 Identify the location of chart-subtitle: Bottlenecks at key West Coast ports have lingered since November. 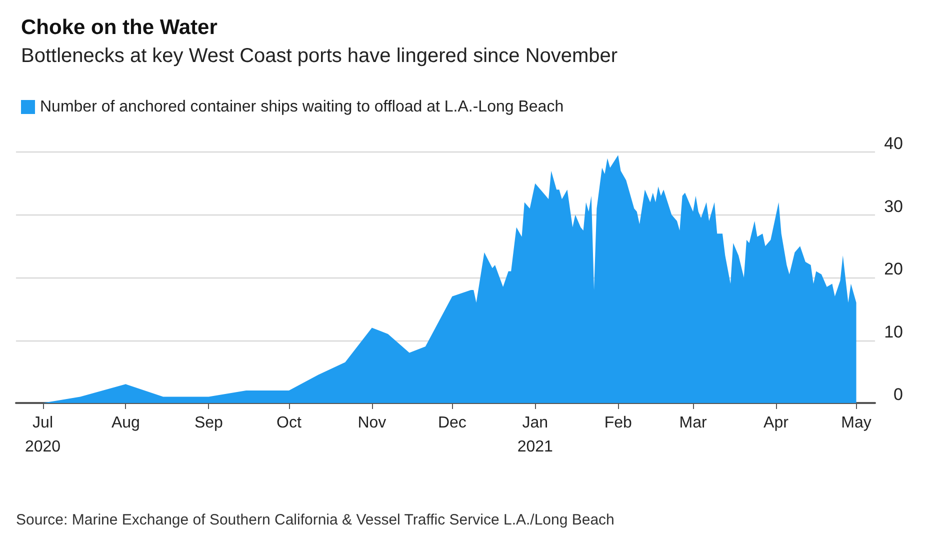
(319, 56).